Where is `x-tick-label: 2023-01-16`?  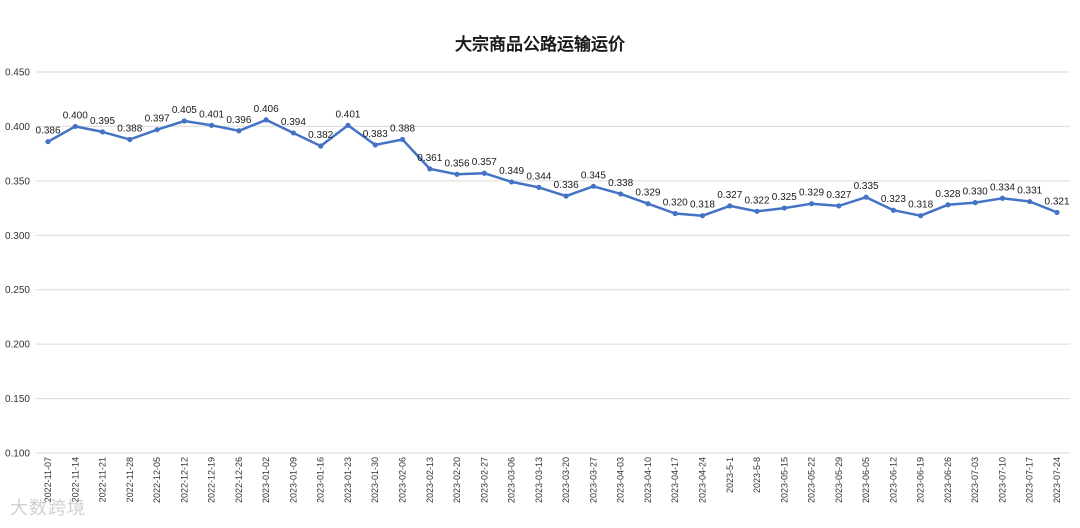
x-tick-label: 2023-01-16 is located at coordinates (321, 480).